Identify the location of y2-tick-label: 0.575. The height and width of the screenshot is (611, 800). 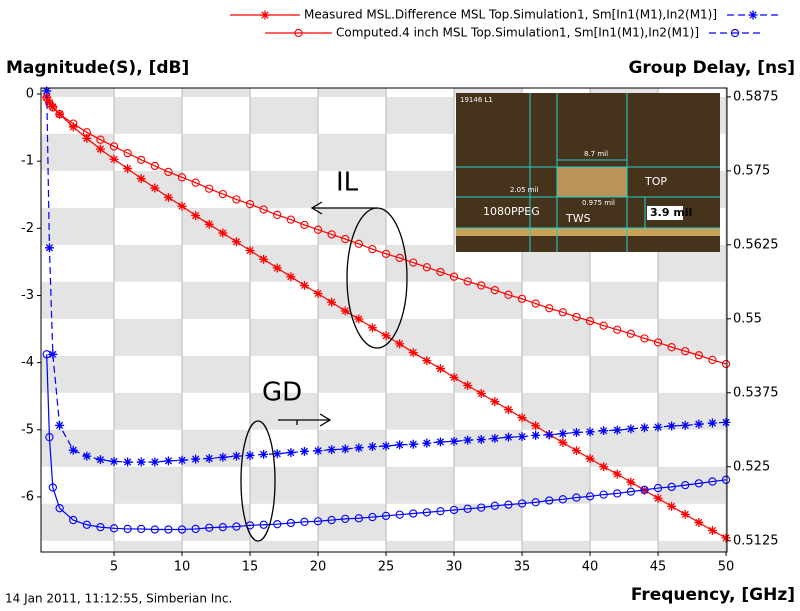
(751, 170).